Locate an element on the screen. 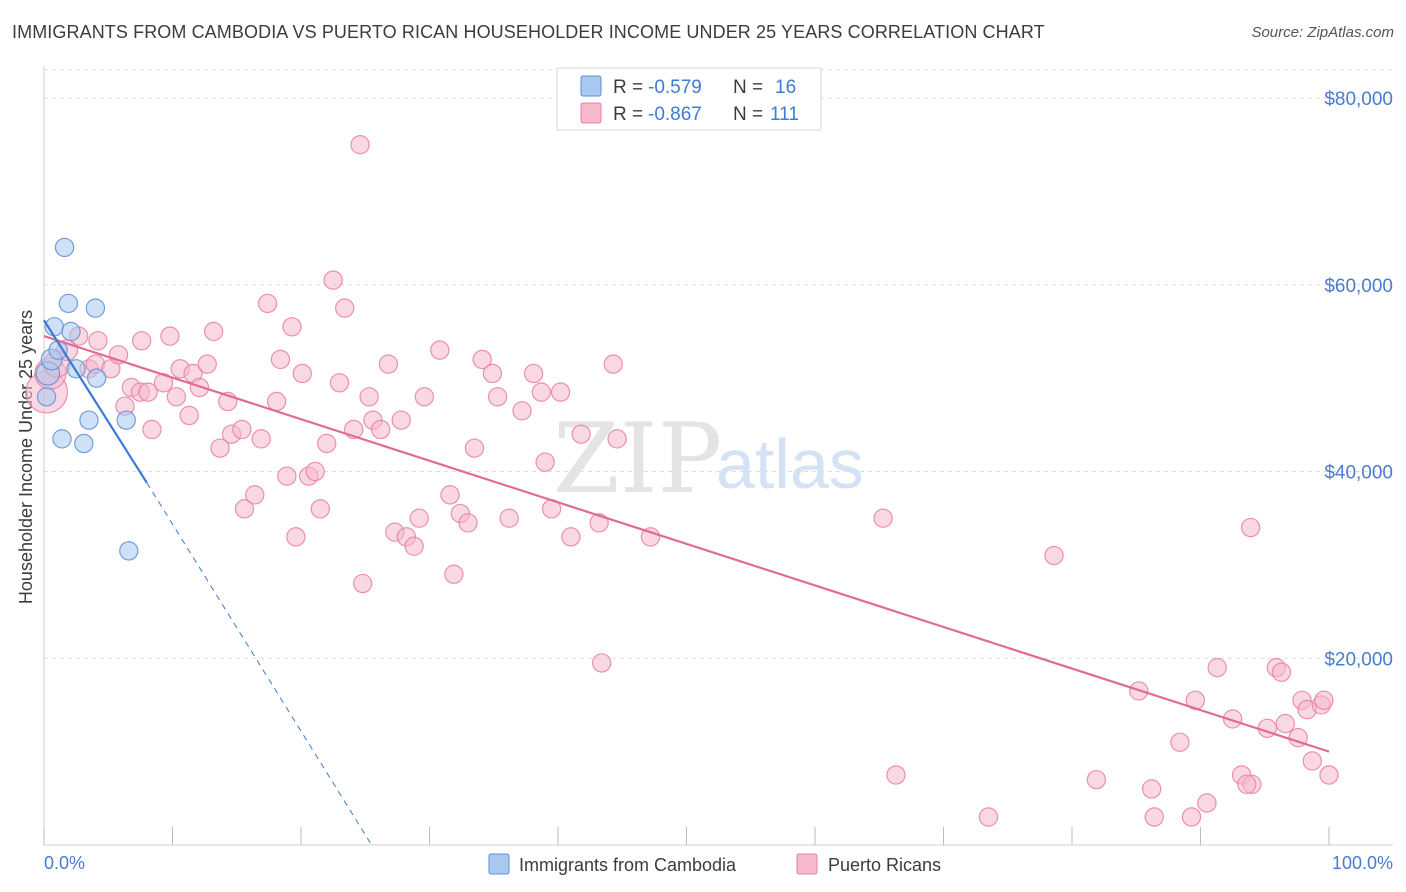  legend-n-value-1: 16 is located at coordinates (785, 87).